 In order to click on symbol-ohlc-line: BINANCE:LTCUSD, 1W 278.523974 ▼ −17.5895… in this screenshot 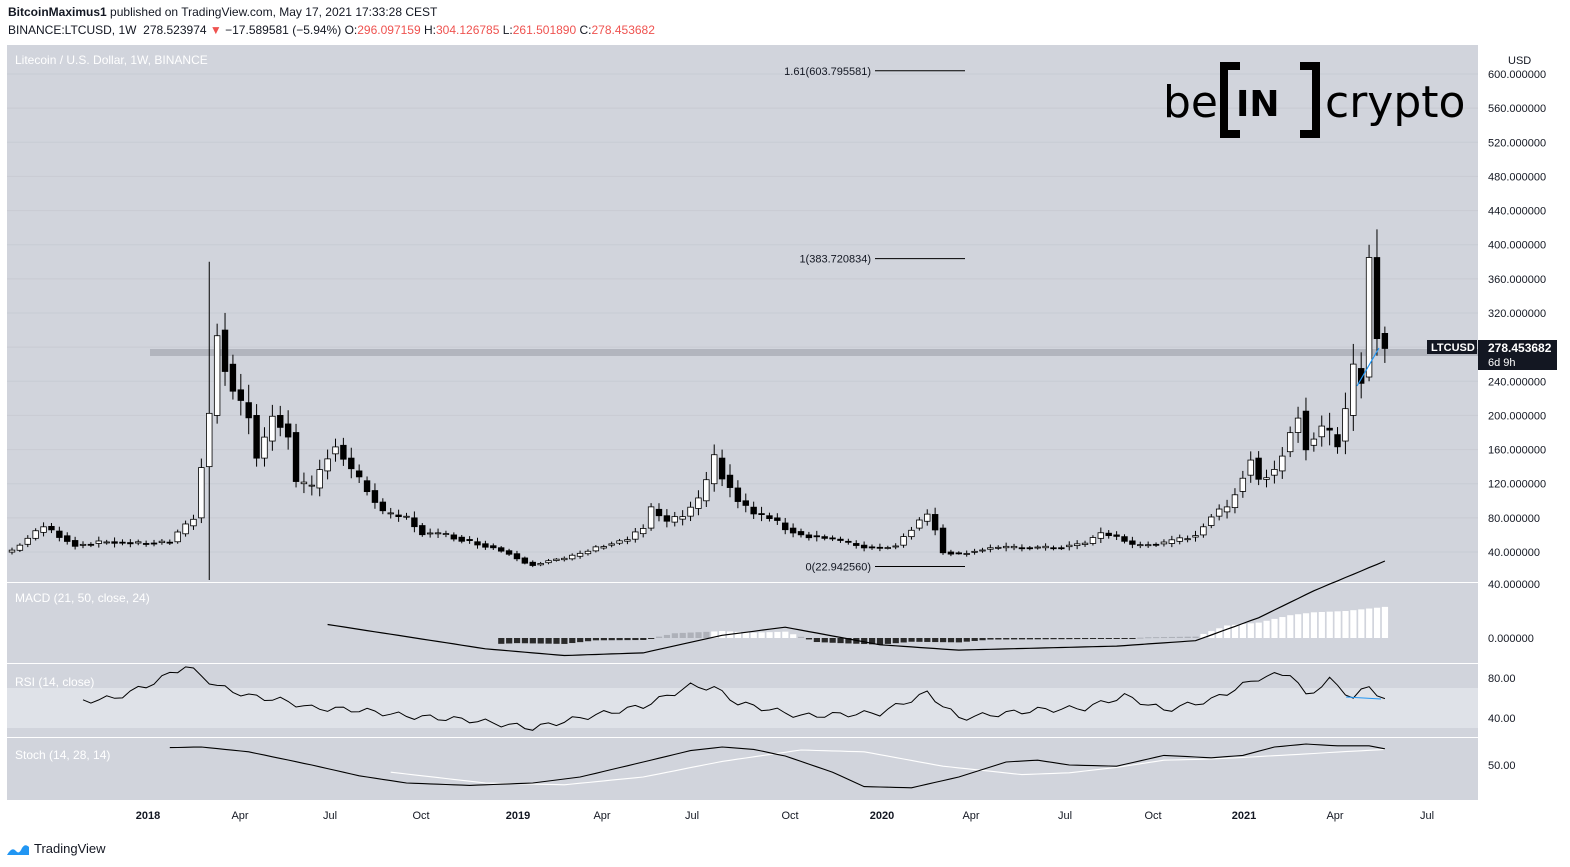, I will do `click(331, 30)`.